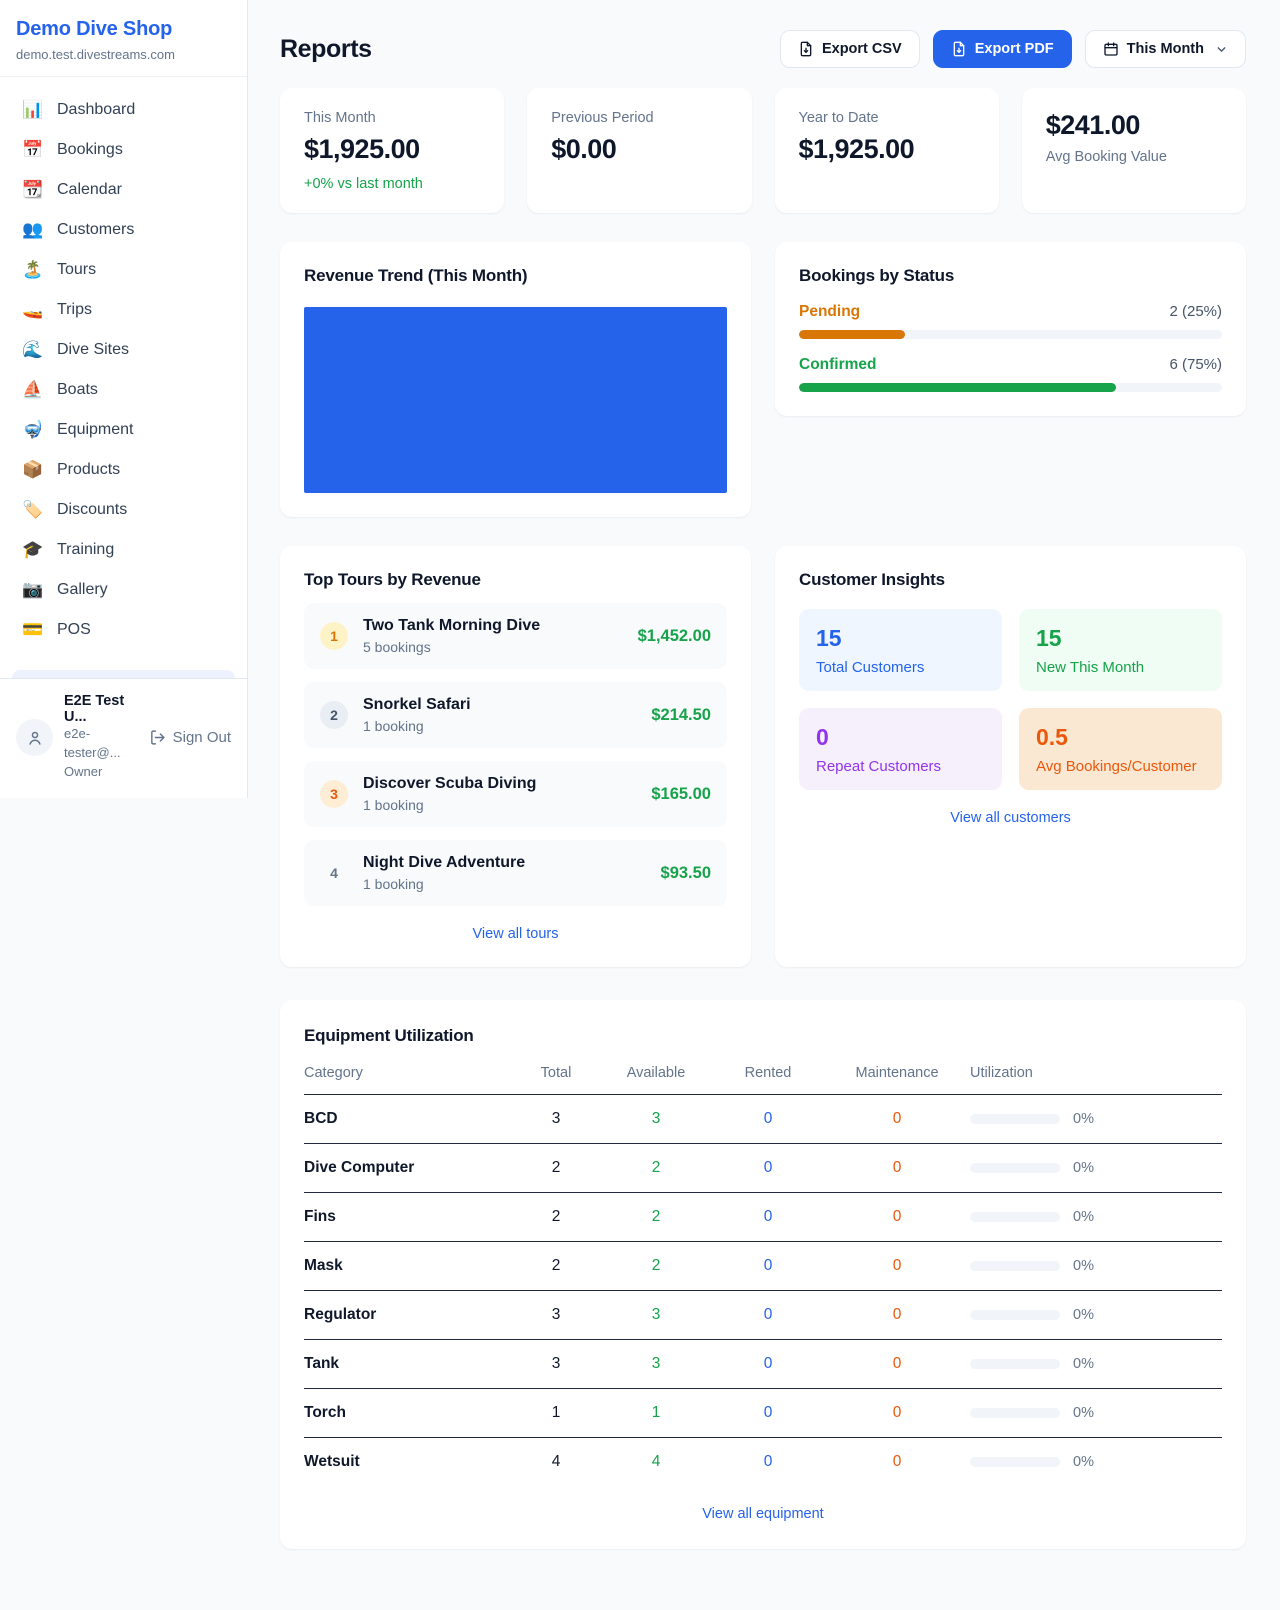 The image size is (1280, 1610). I want to click on category-cell: BCD, so click(321, 1118).